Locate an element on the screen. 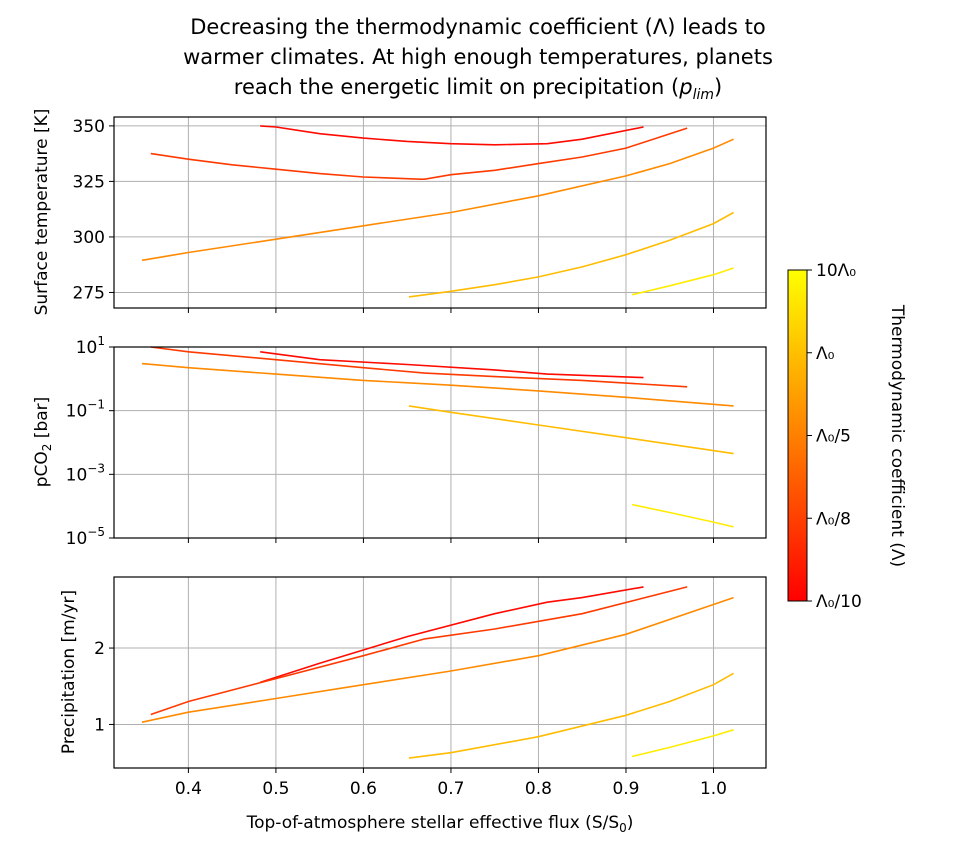 The height and width of the screenshot is (864, 957). y-tick-label: 10⁻¹ is located at coordinates (85, 410).